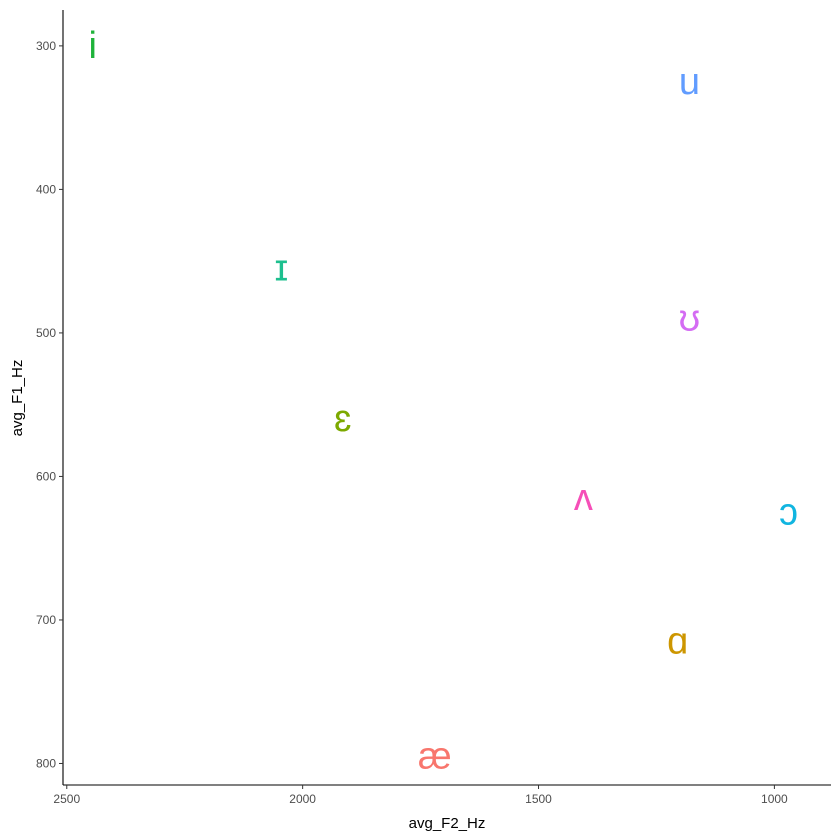  I want to click on vowel-point: ɑ, so click(677, 641).